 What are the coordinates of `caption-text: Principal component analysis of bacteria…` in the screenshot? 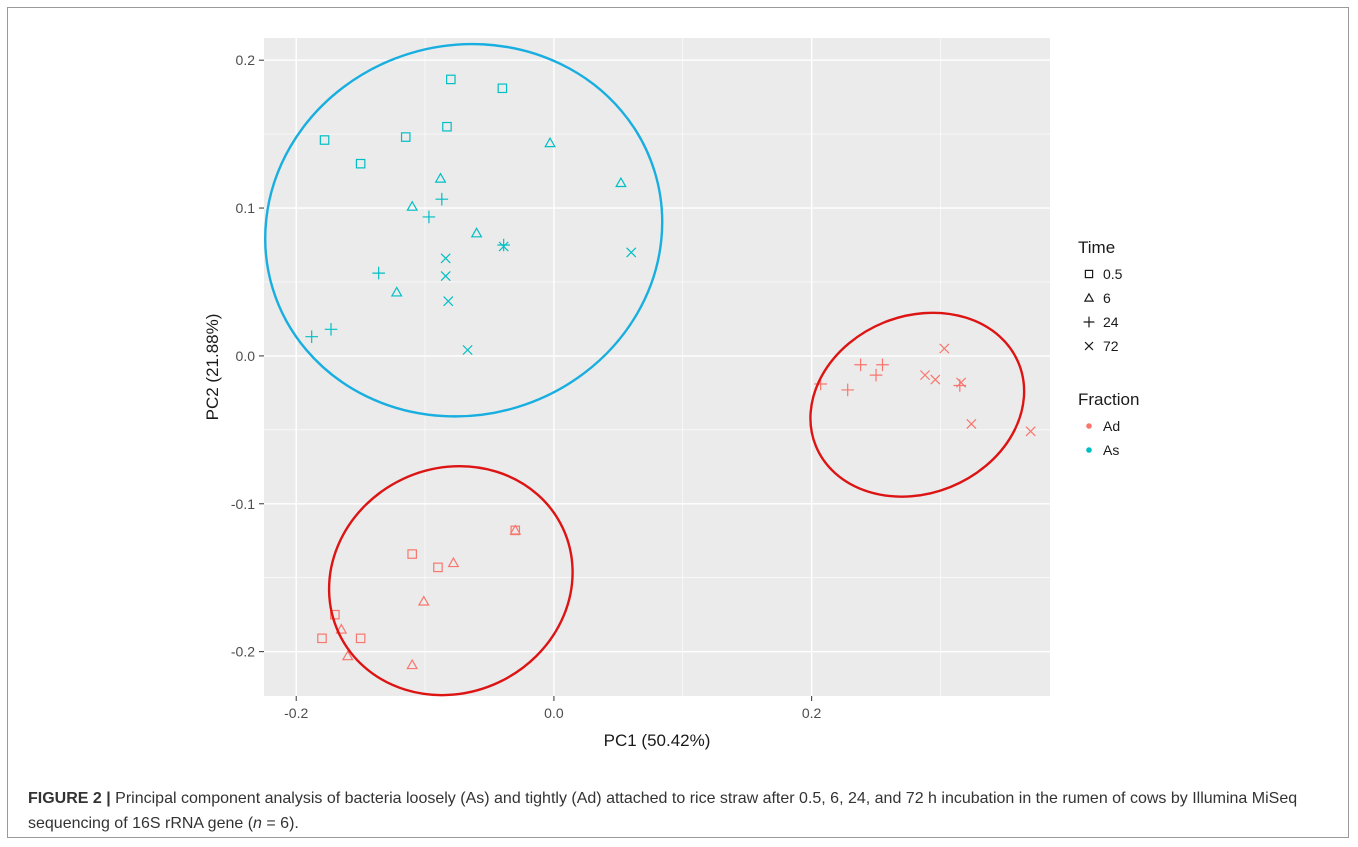 It's located at (663, 811).